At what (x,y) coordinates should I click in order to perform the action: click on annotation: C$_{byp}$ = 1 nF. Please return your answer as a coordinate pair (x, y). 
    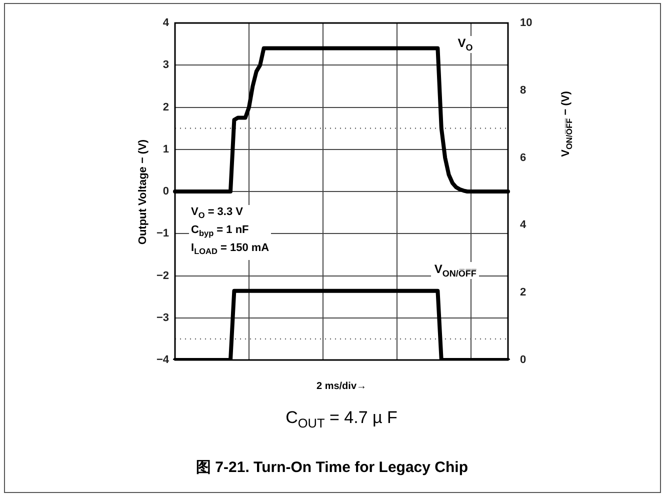
    Looking at the image, I should click on (220, 231).